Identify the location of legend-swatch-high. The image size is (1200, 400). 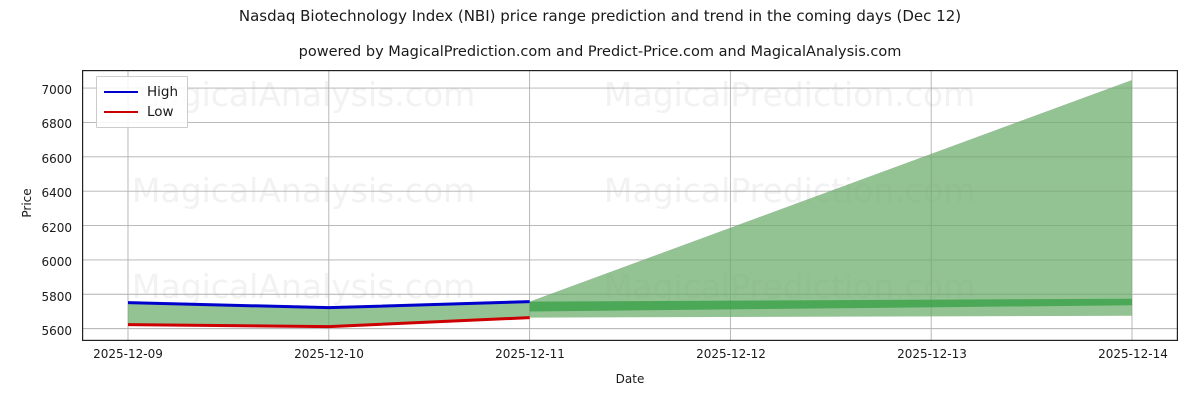
(121, 92).